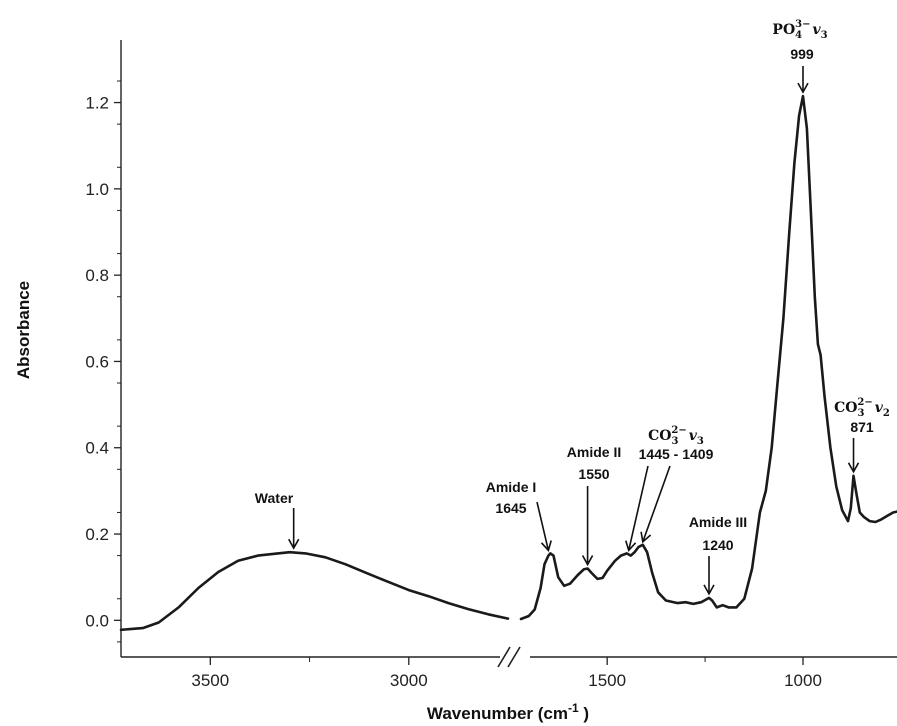 Image resolution: width=897 pixels, height=726 pixels. Describe the element at coordinates (573, 708) in the screenshot. I see `x-axis-title-sup: -1` at that location.